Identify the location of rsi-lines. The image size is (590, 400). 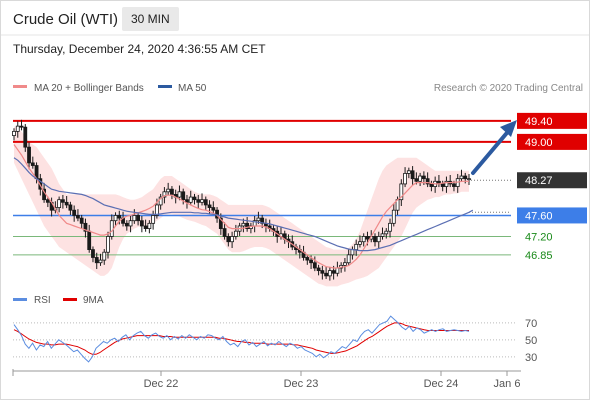
(241, 339).